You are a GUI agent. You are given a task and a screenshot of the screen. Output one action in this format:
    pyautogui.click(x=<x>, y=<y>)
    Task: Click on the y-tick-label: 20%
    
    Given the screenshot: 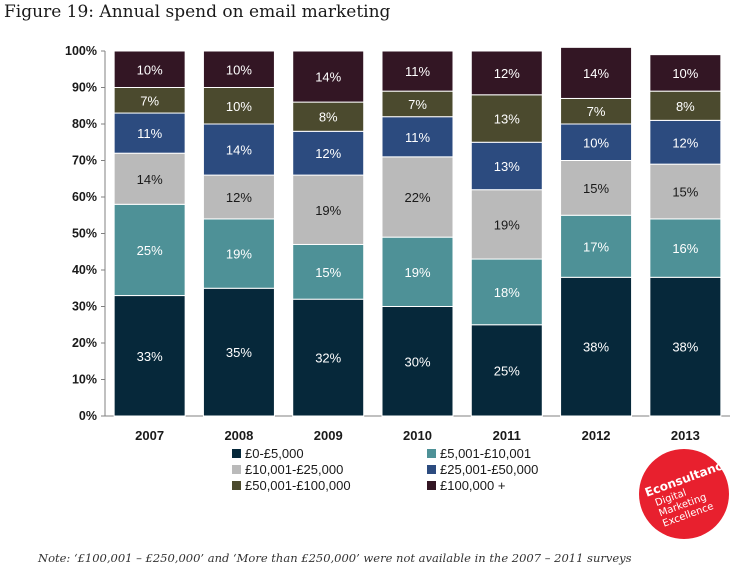 What is the action you would take?
    pyautogui.click(x=84, y=343)
    